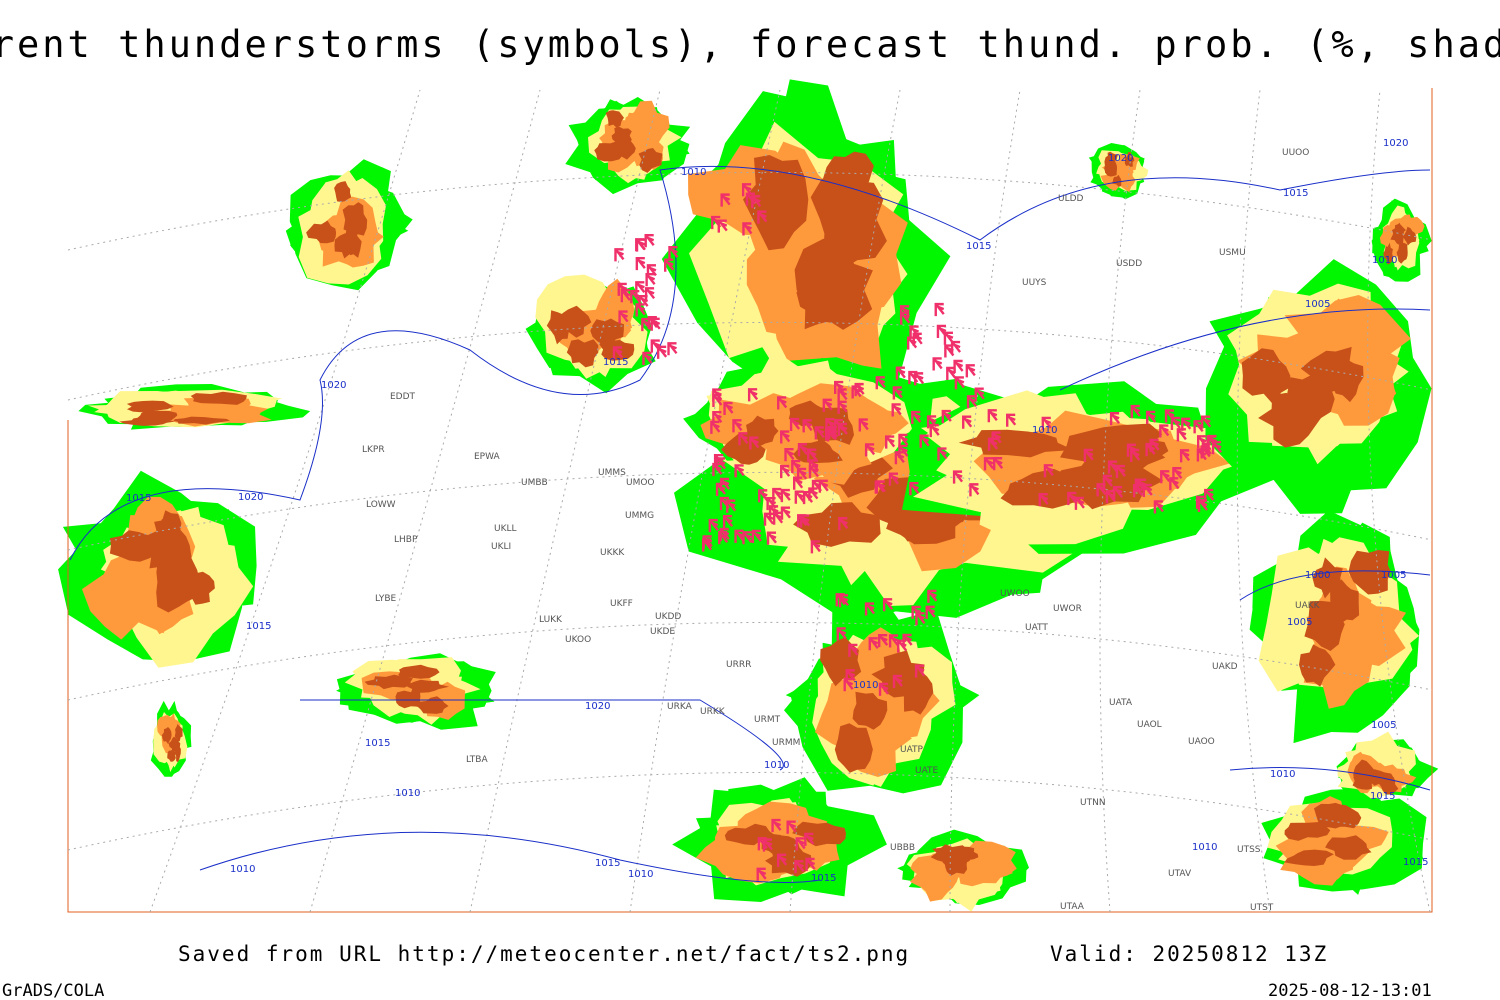  Describe the element at coordinates (1201, 742) in the screenshot. I see `station-label: UAOO` at that location.